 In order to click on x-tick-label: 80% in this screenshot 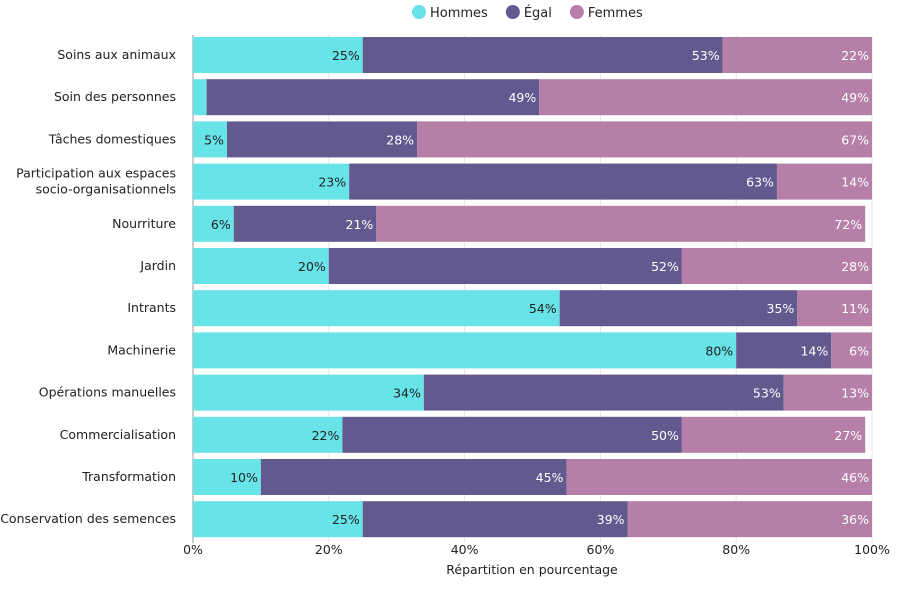, I will do `click(736, 549)`.